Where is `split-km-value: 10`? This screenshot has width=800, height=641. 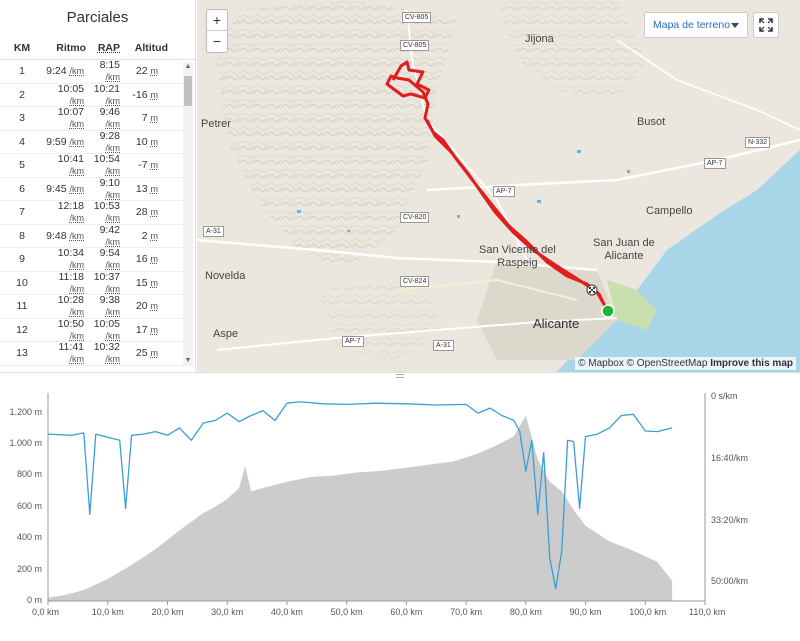
split-km-value: 10 is located at coordinates (22, 282).